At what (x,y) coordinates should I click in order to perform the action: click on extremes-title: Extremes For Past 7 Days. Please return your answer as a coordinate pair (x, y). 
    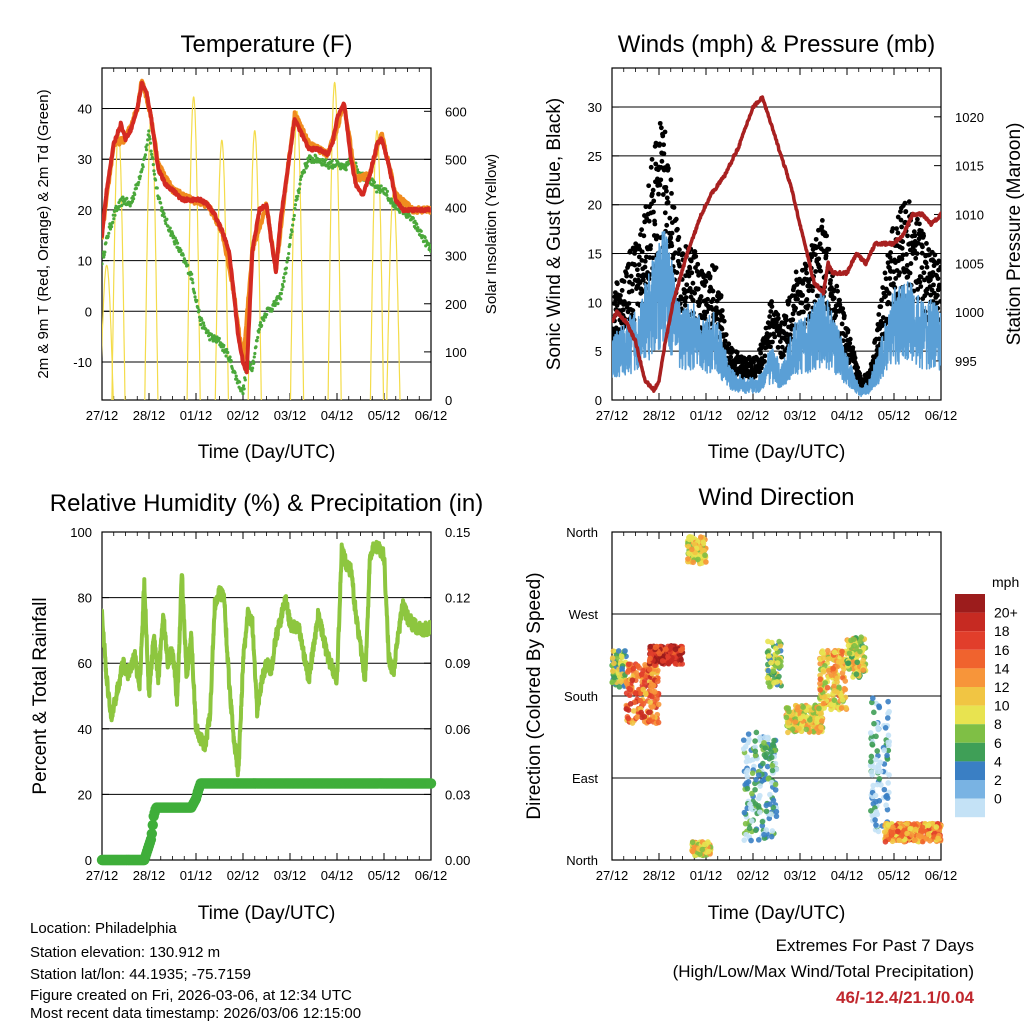
    Looking at the image, I should click on (874, 945).